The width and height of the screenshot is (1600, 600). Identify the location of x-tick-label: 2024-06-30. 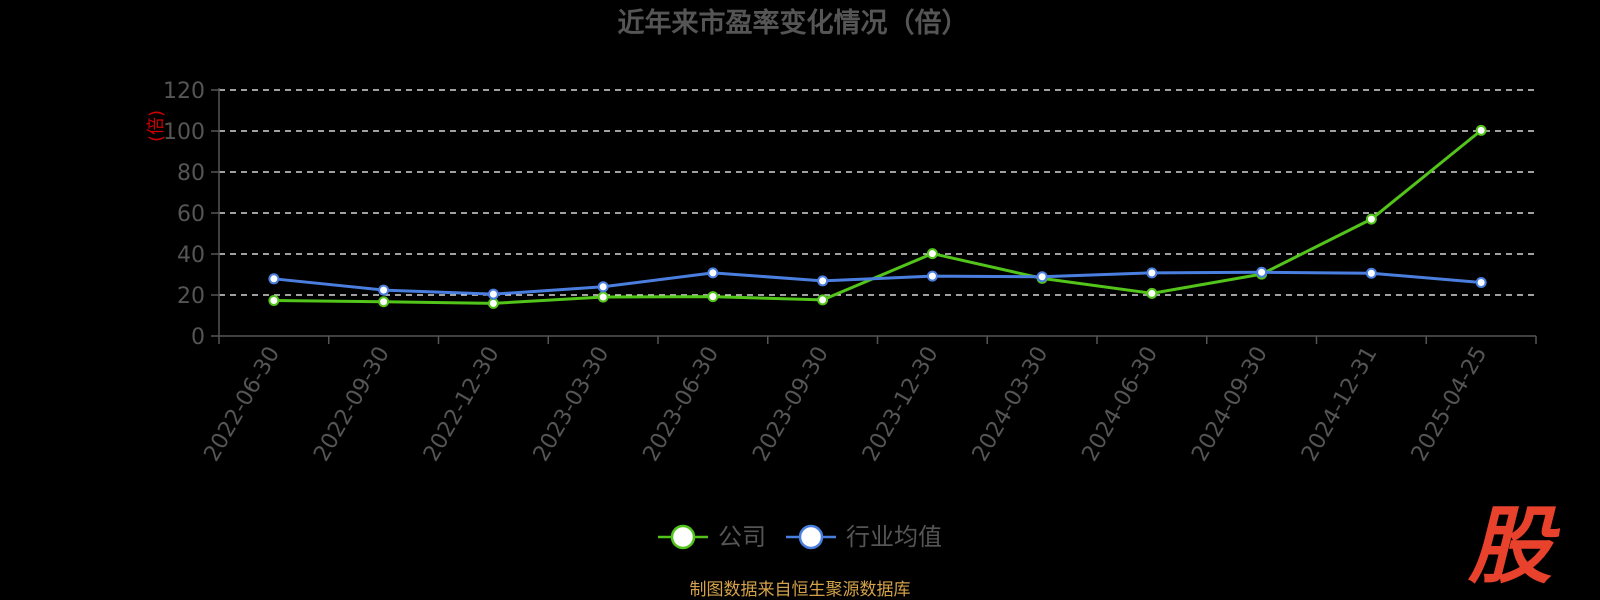
(1120, 404).